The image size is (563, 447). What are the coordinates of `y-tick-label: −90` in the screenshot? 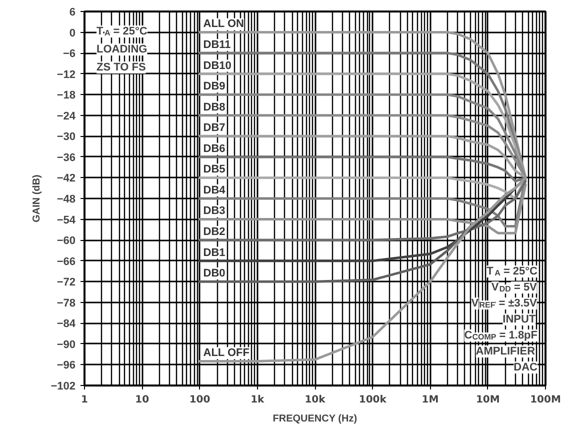 It's located at (66, 344).